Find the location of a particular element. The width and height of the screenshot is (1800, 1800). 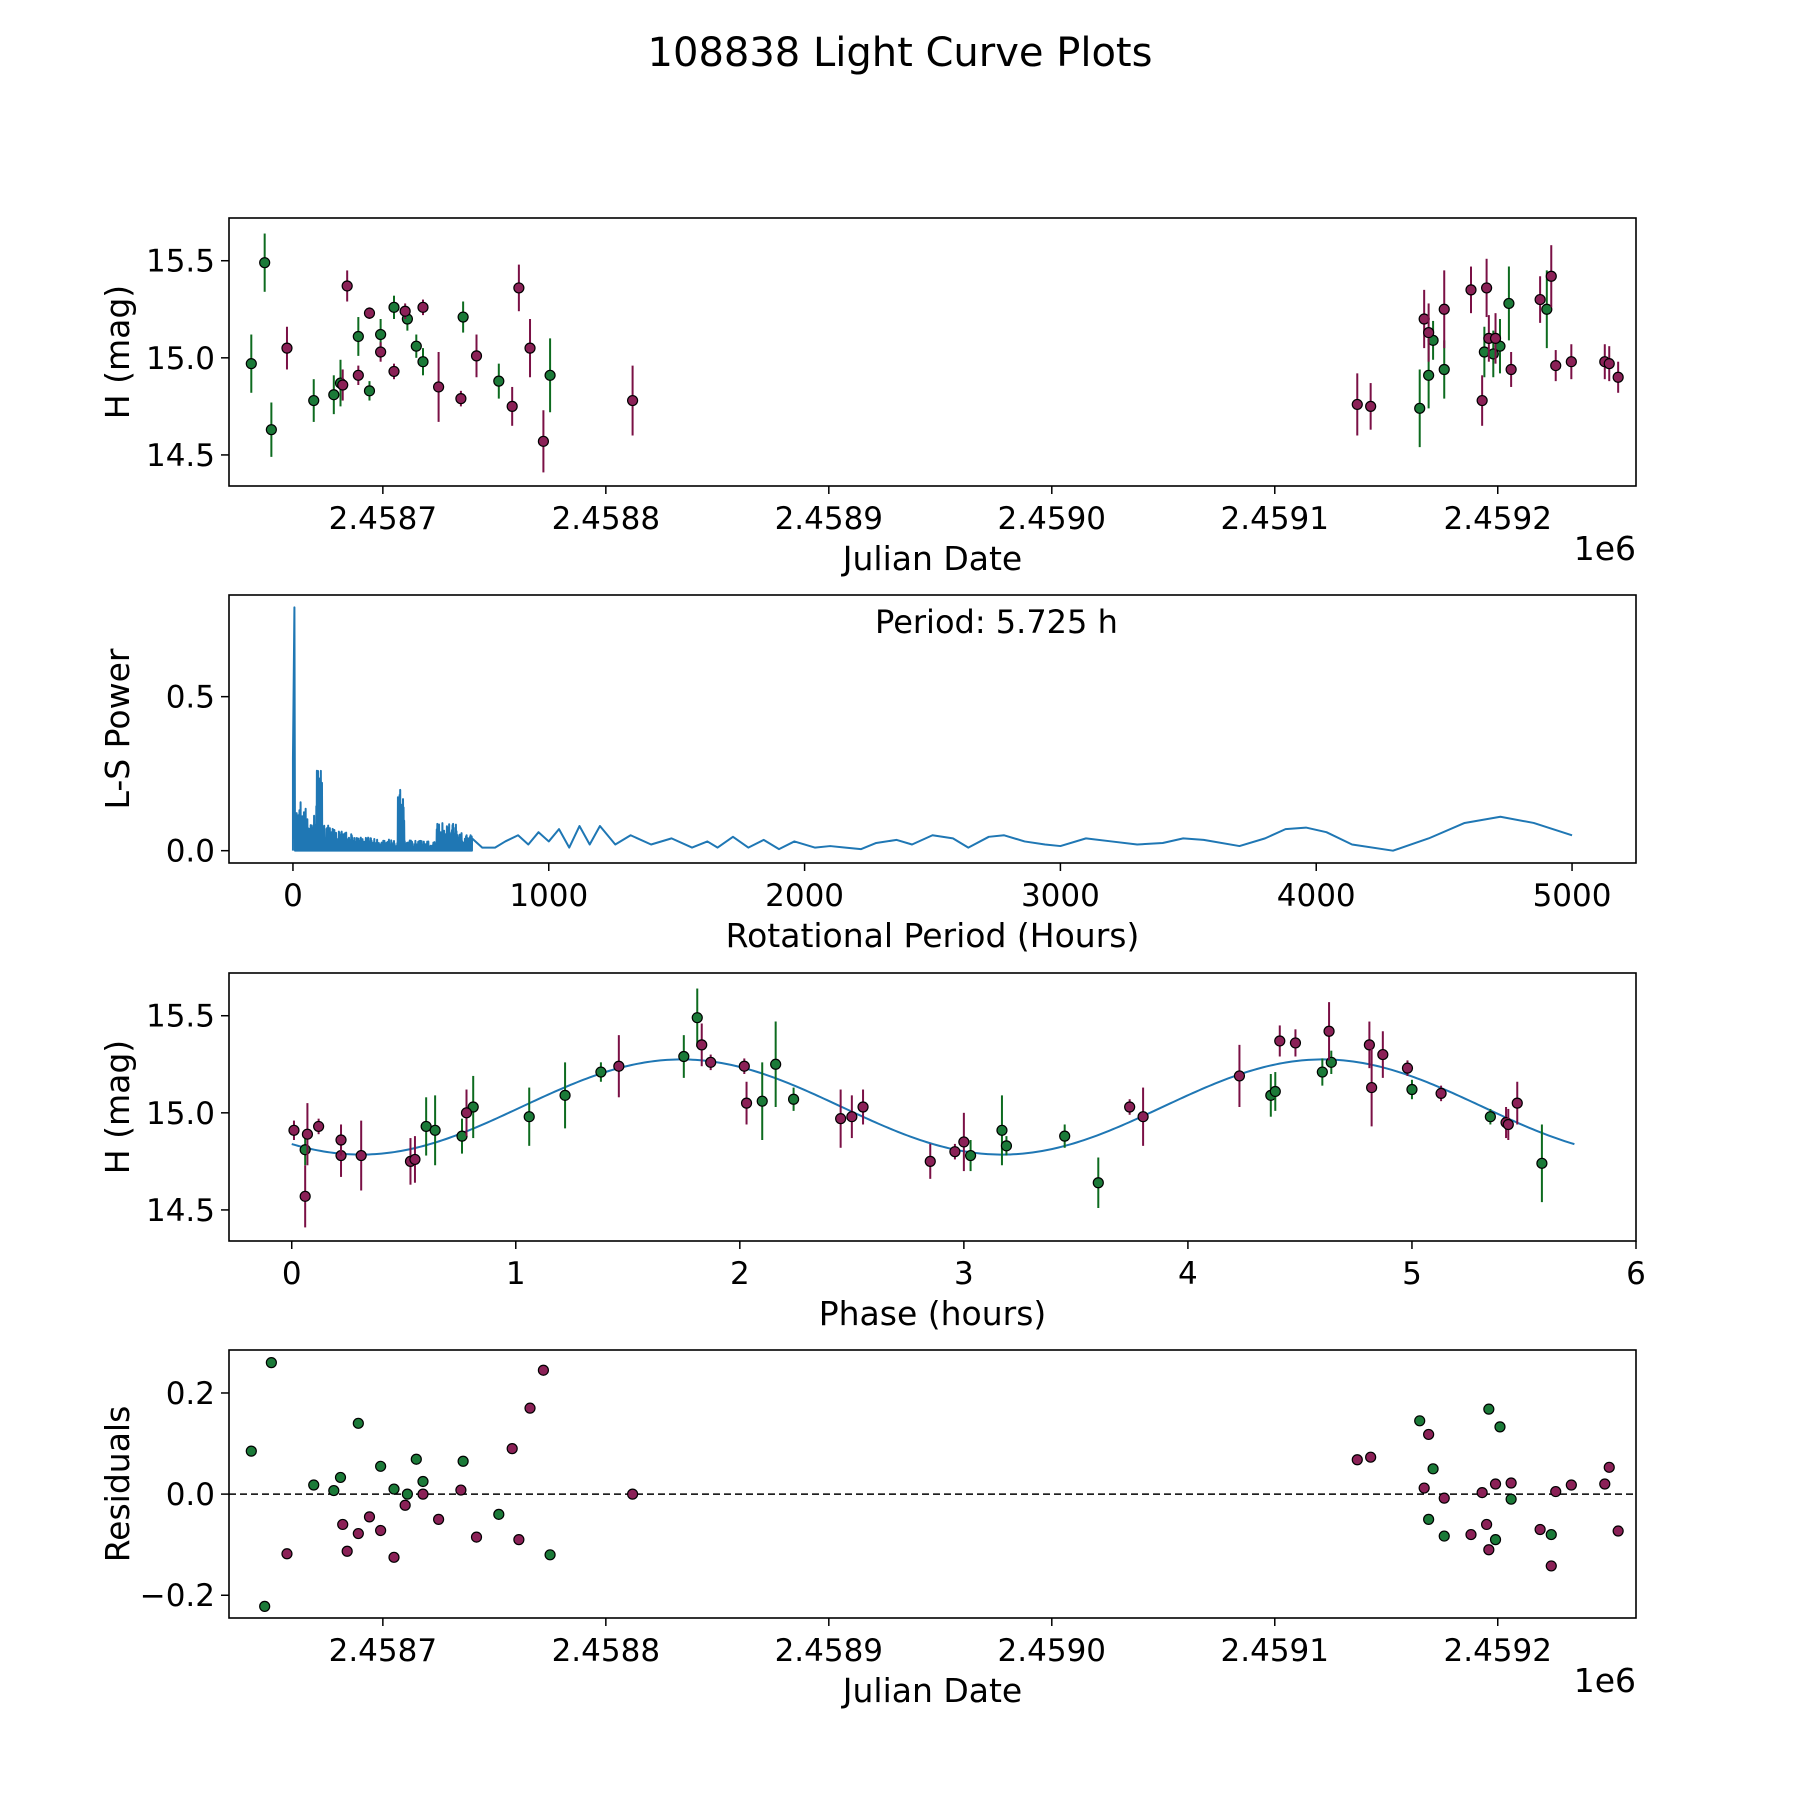

lightcurve-frame is located at coordinates (932, 352).